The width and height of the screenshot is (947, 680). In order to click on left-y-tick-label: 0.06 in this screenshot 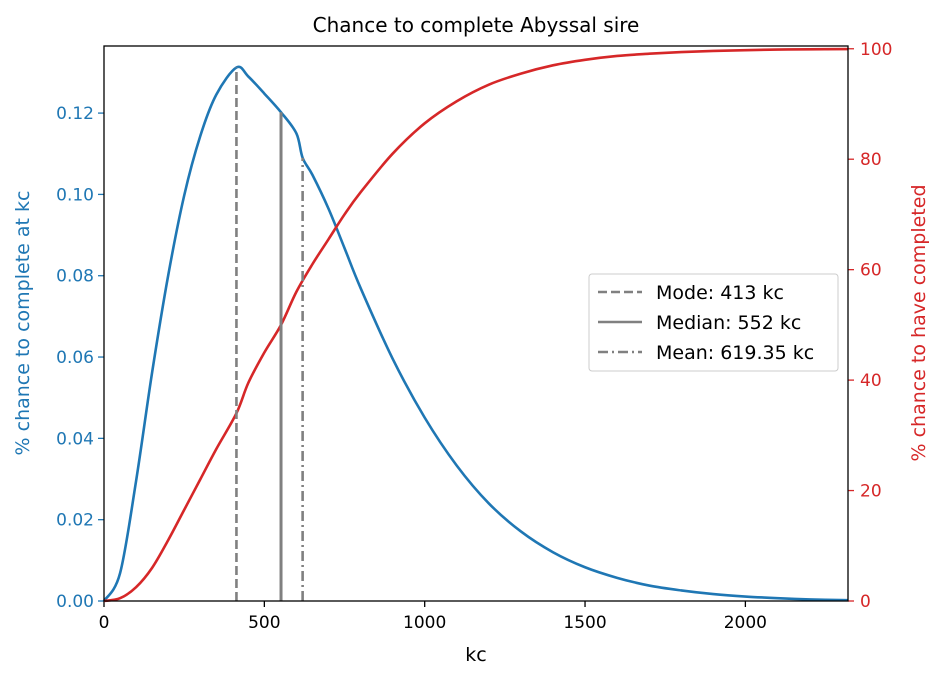, I will do `click(75, 358)`.